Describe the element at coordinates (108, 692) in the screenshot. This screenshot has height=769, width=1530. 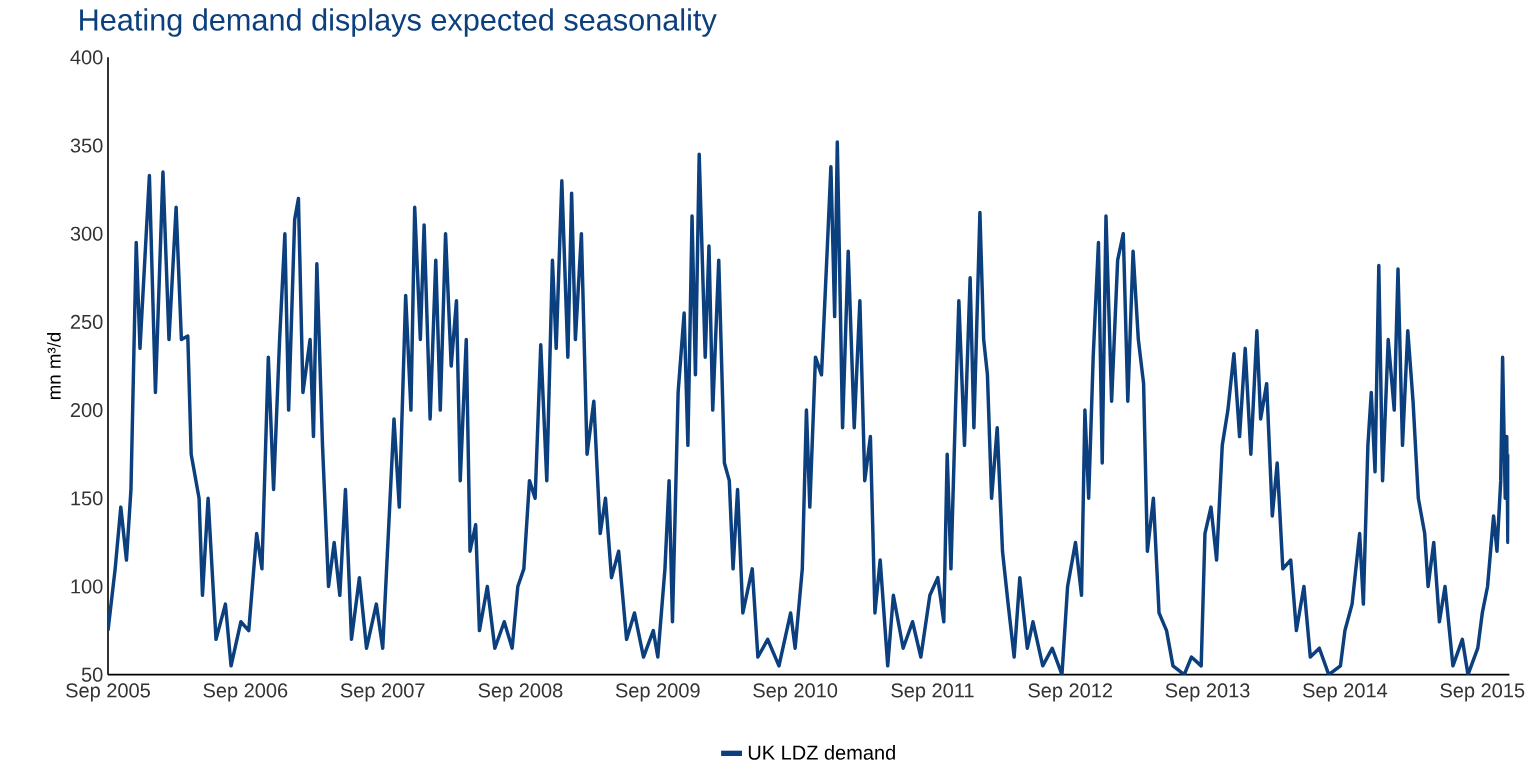
I see `x-tick-label: Sep 2005` at that location.